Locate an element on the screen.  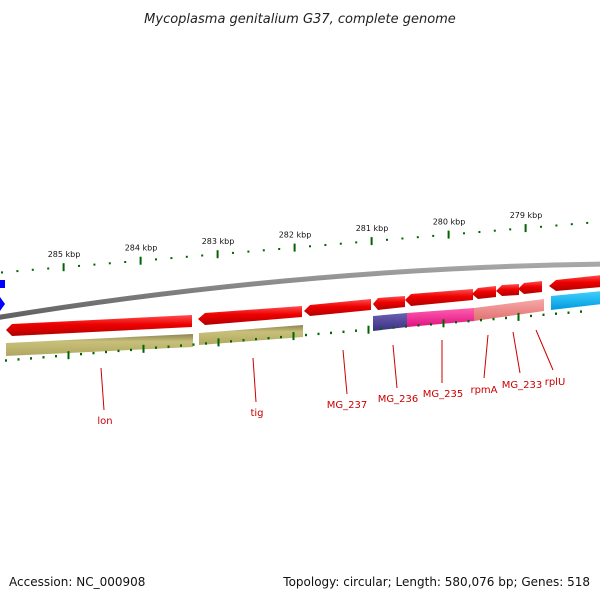
scale-label: 280 kbp is located at coordinates (449, 222).